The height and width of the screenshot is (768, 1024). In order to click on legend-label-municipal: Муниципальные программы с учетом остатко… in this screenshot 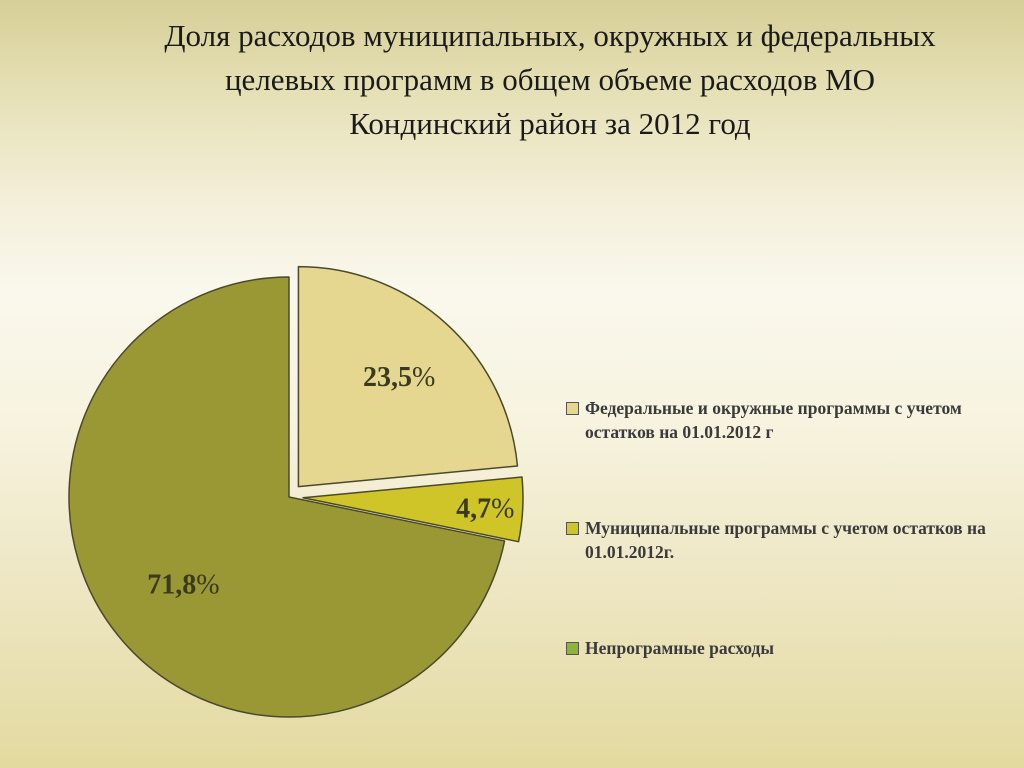, I will do `click(785, 540)`.